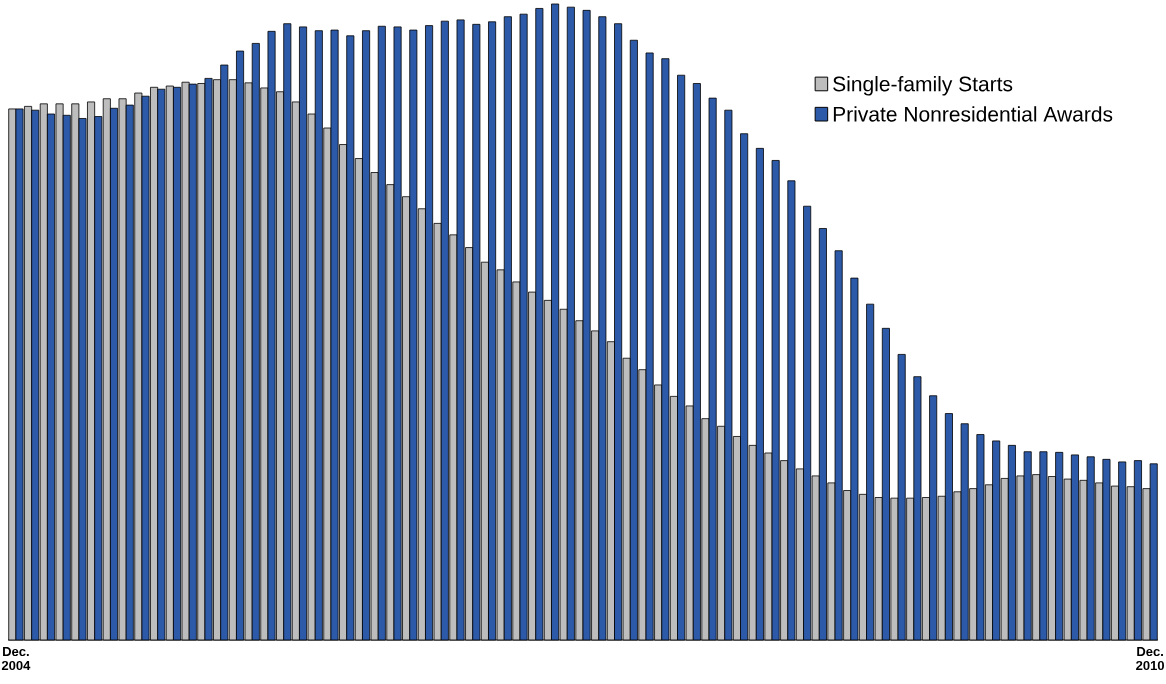 The width and height of the screenshot is (1166, 684). I want to click on legend-label: Private Nonresidential Awards, so click(973, 114).